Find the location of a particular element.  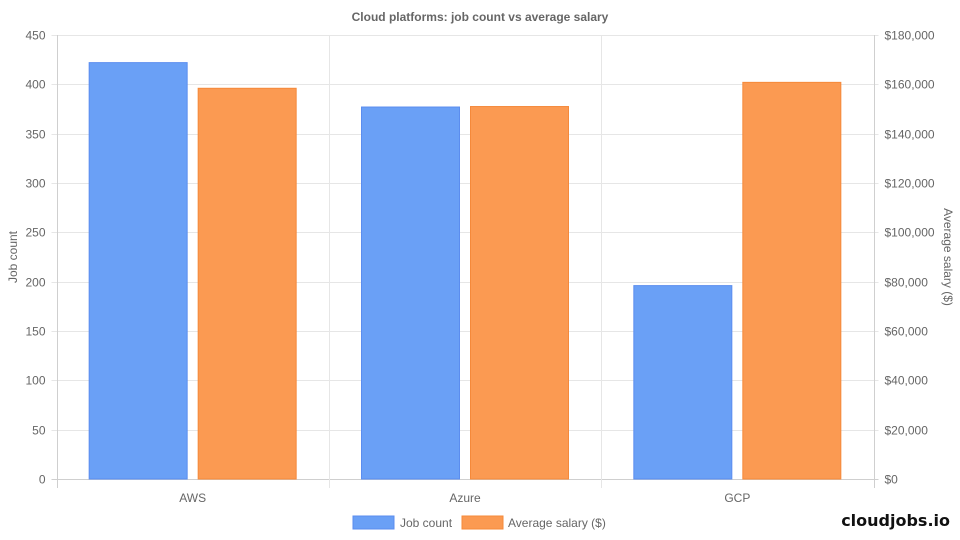

right-tick-label: $160,000 is located at coordinates (910, 85).